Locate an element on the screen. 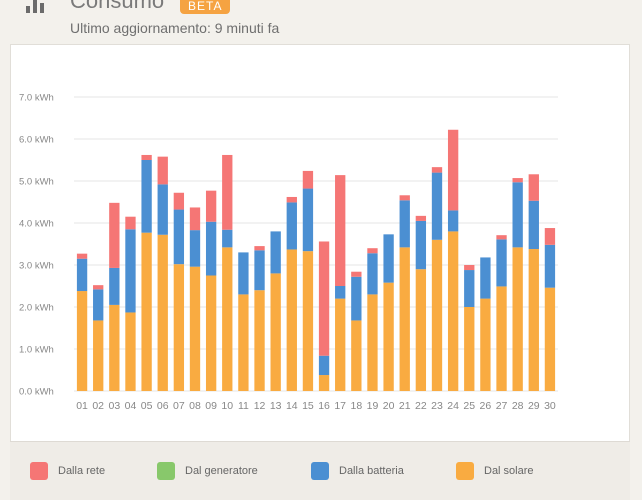 This screenshot has height=500, width=642. x-tick-label: 24 is located at coordinates (453, 406).